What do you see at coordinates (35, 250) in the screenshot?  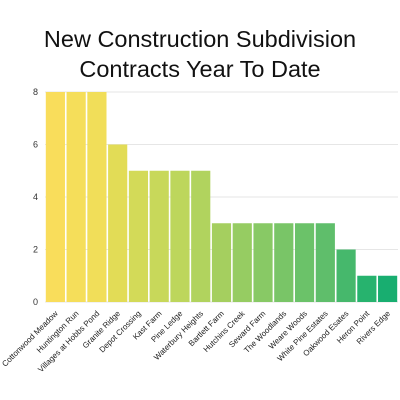 I see `y-tick-label: 2` at bounding box center [35, 250].